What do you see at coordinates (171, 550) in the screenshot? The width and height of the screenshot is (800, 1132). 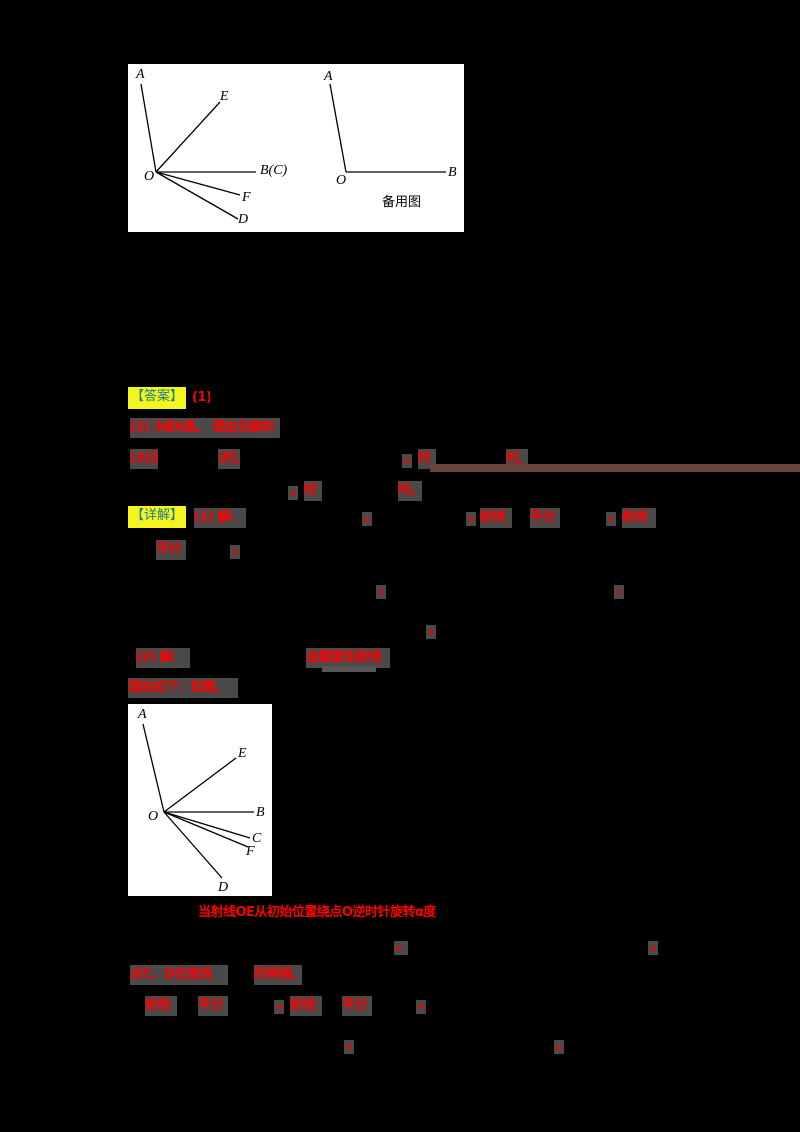 I see `explanation-frag5: 平分` at bounding box center [171, 550].